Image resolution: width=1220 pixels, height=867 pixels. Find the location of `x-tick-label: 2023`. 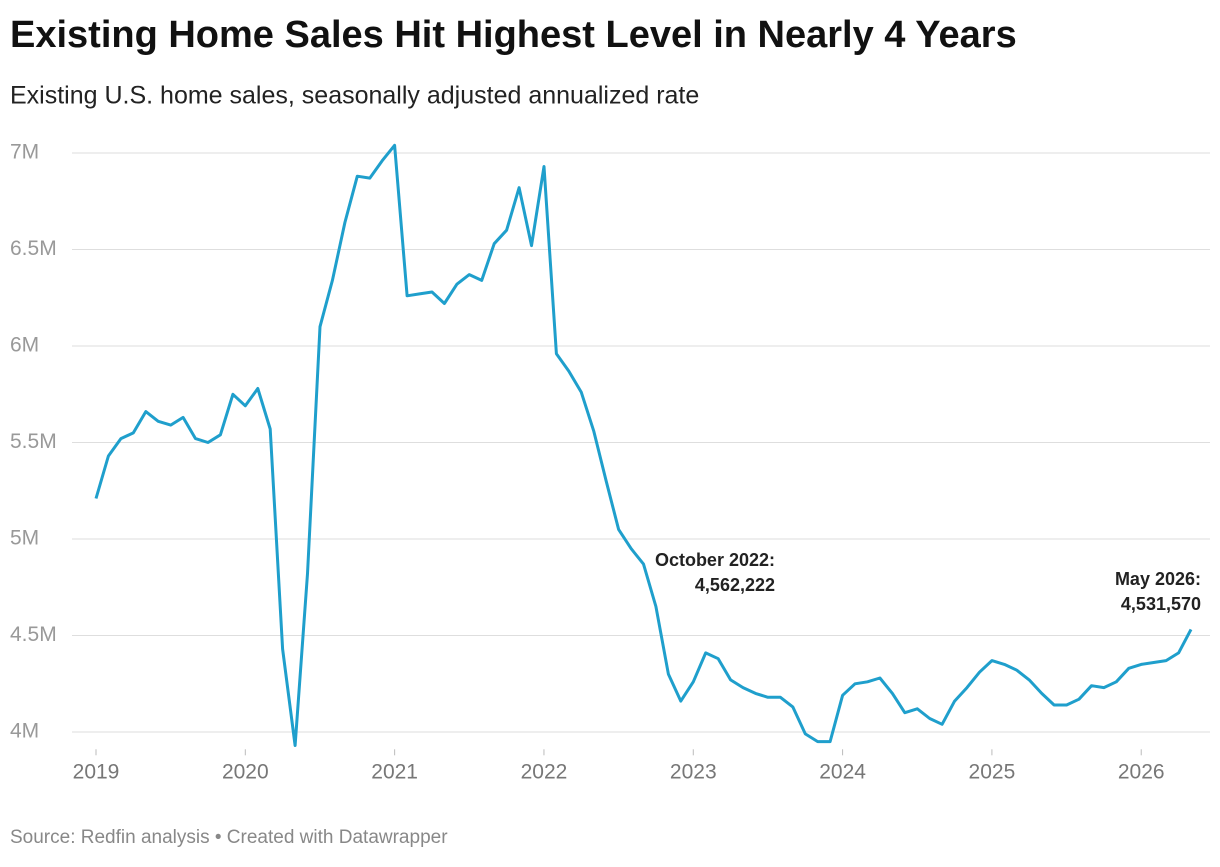

x-tick-label: 2023 is located at coordinates (693, 772).